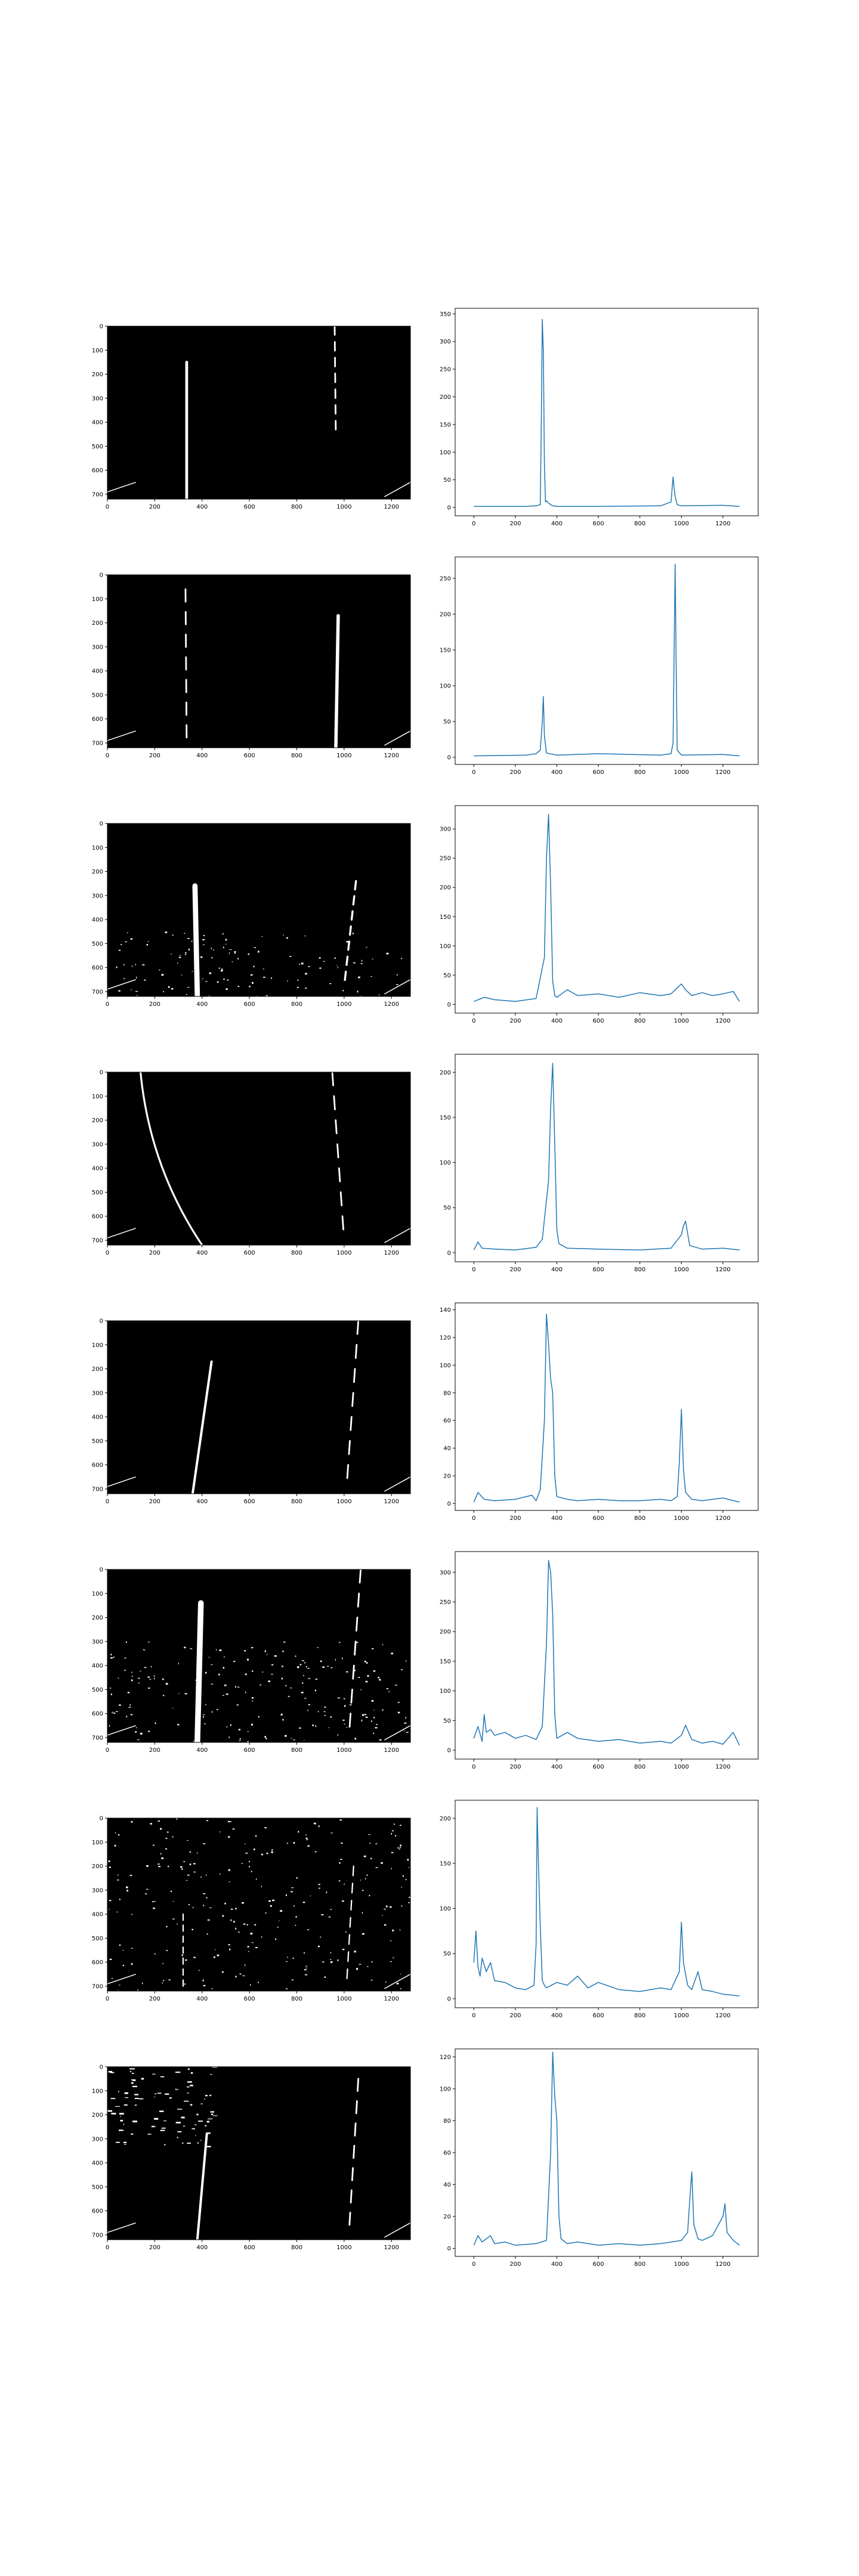 The width and height of the screenshot is (859, 2576). Describe the element at coordinates (97, 2163) in the screenshot. I see `y-tick-label: 400` at that location.